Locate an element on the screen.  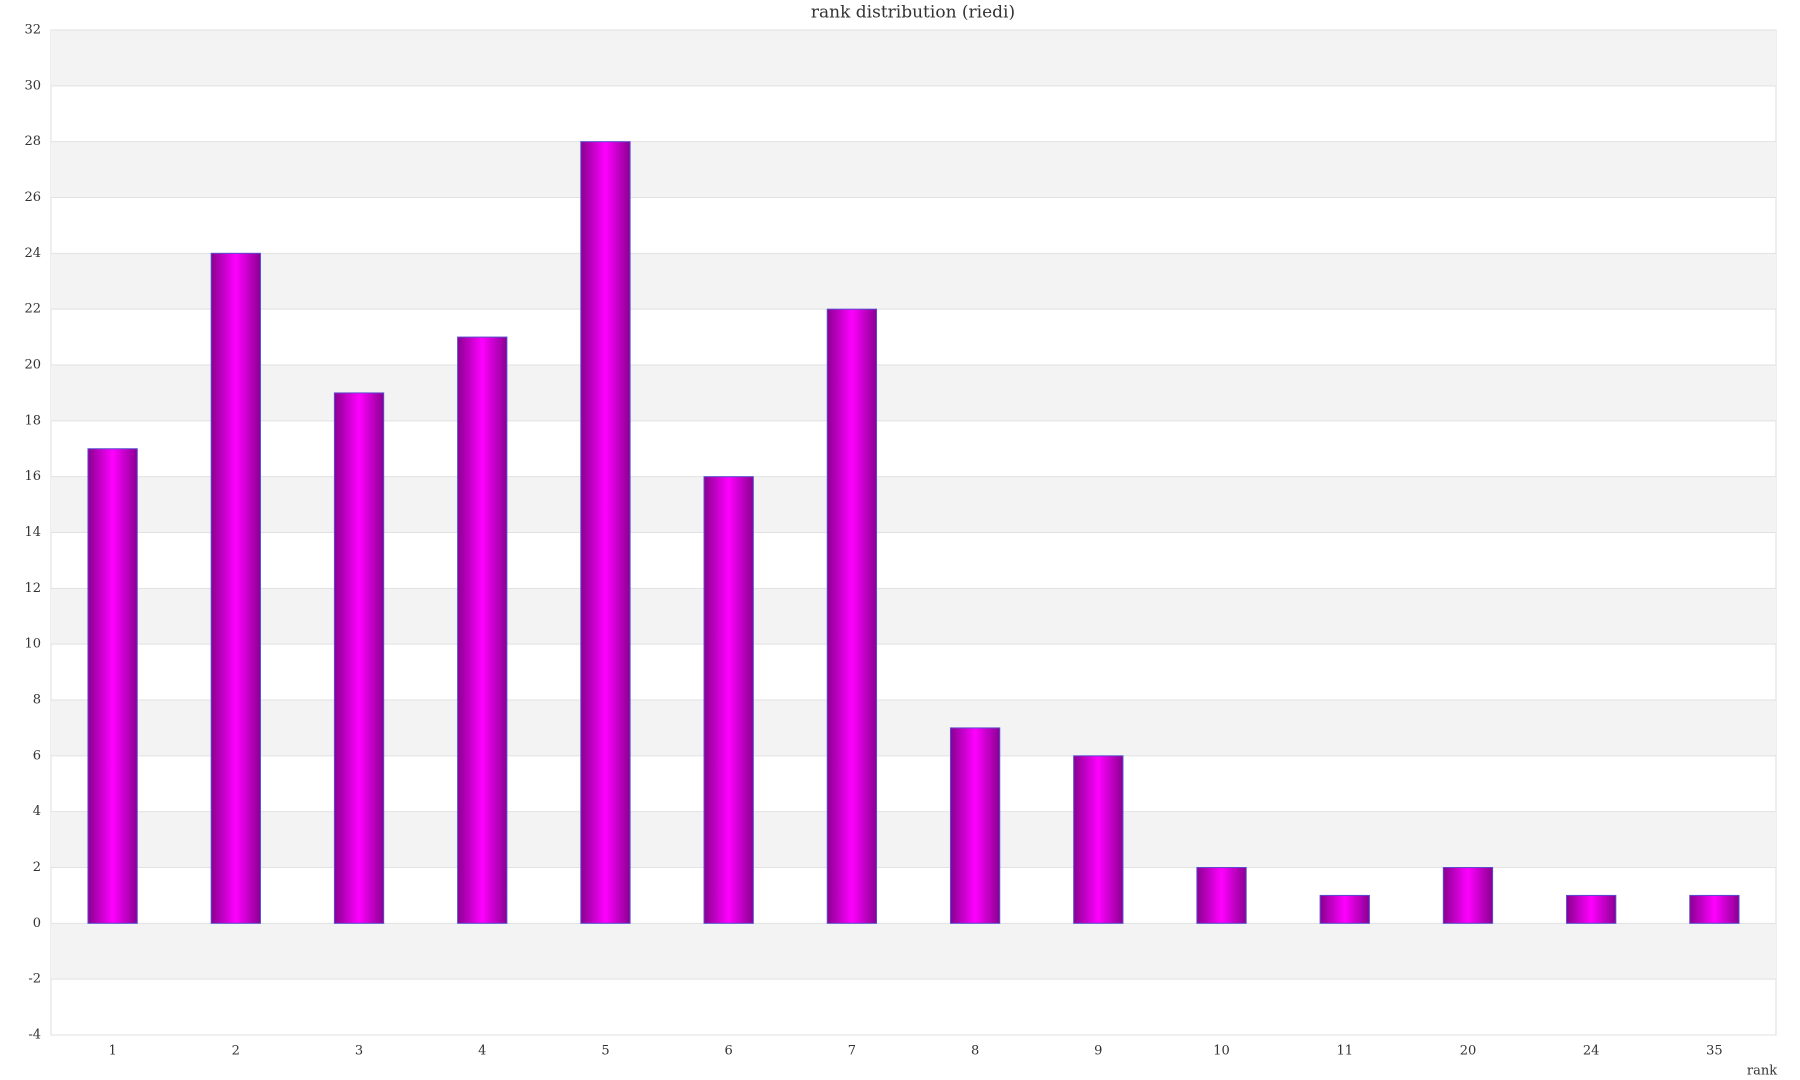
y-tick-label: 0 is located at coordinates (37, 923).